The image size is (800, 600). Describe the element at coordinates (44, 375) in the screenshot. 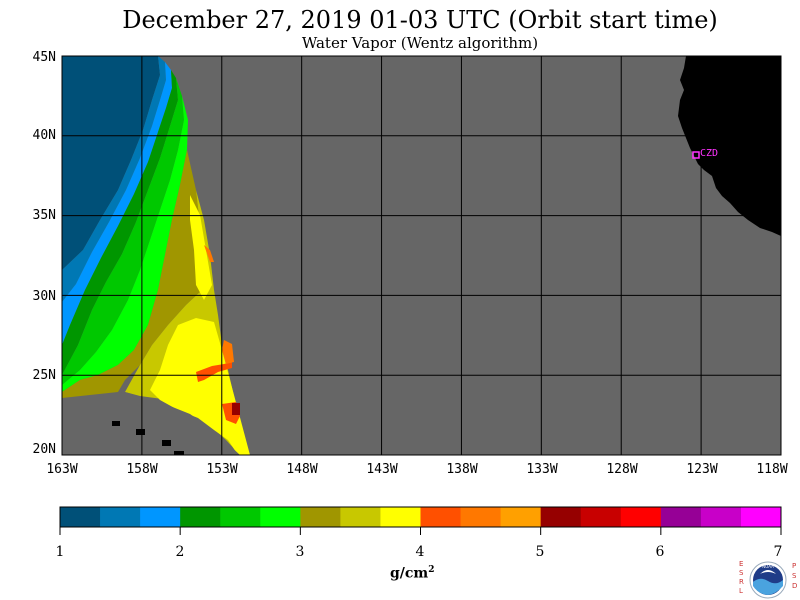

I see `lat-label-25n: 25N` at that location.